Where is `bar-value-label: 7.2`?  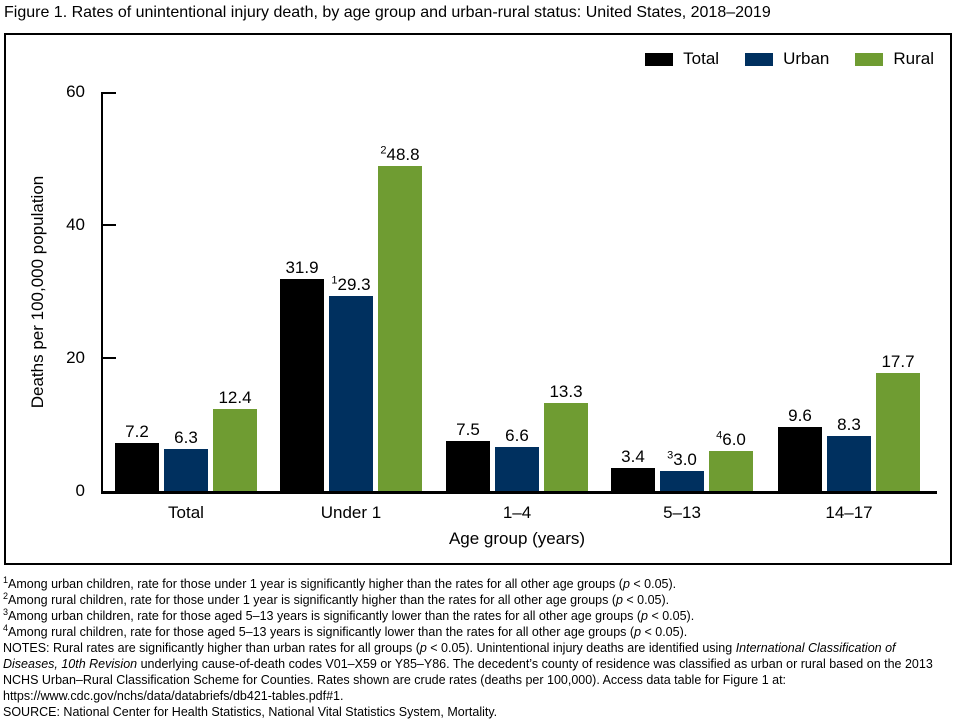
bar-value-label: 7.2 is located at coordinates (137, 431).